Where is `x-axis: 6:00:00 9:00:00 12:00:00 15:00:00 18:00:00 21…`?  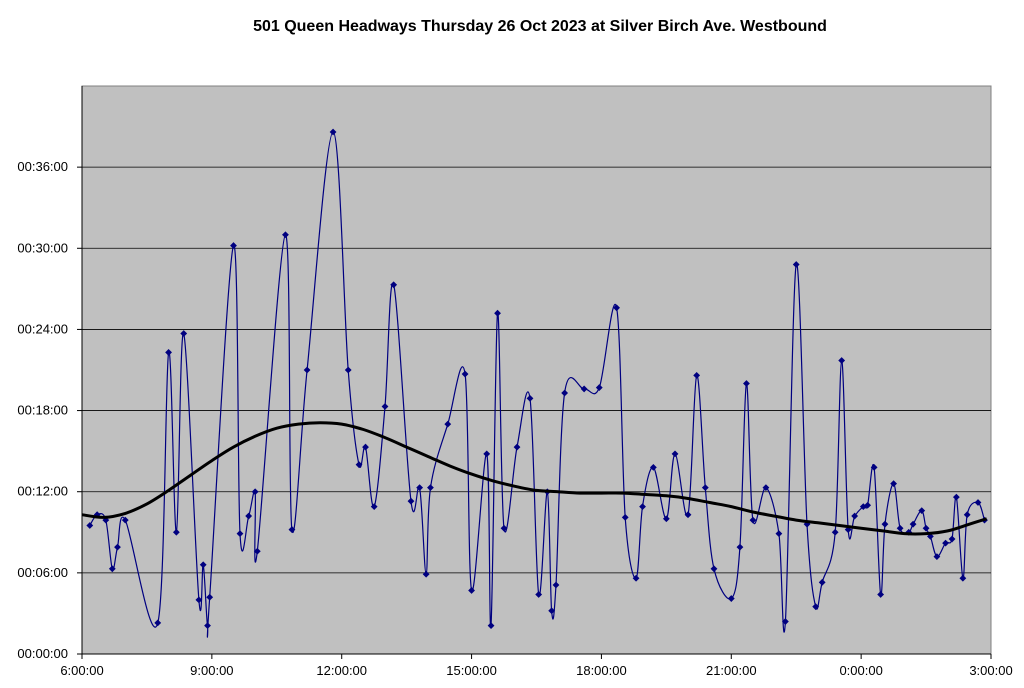 x-axis: 6:00:00 9:00:00 12:00:00 15:00:00 18:00:00 21… is located at coordinates (536, 665).